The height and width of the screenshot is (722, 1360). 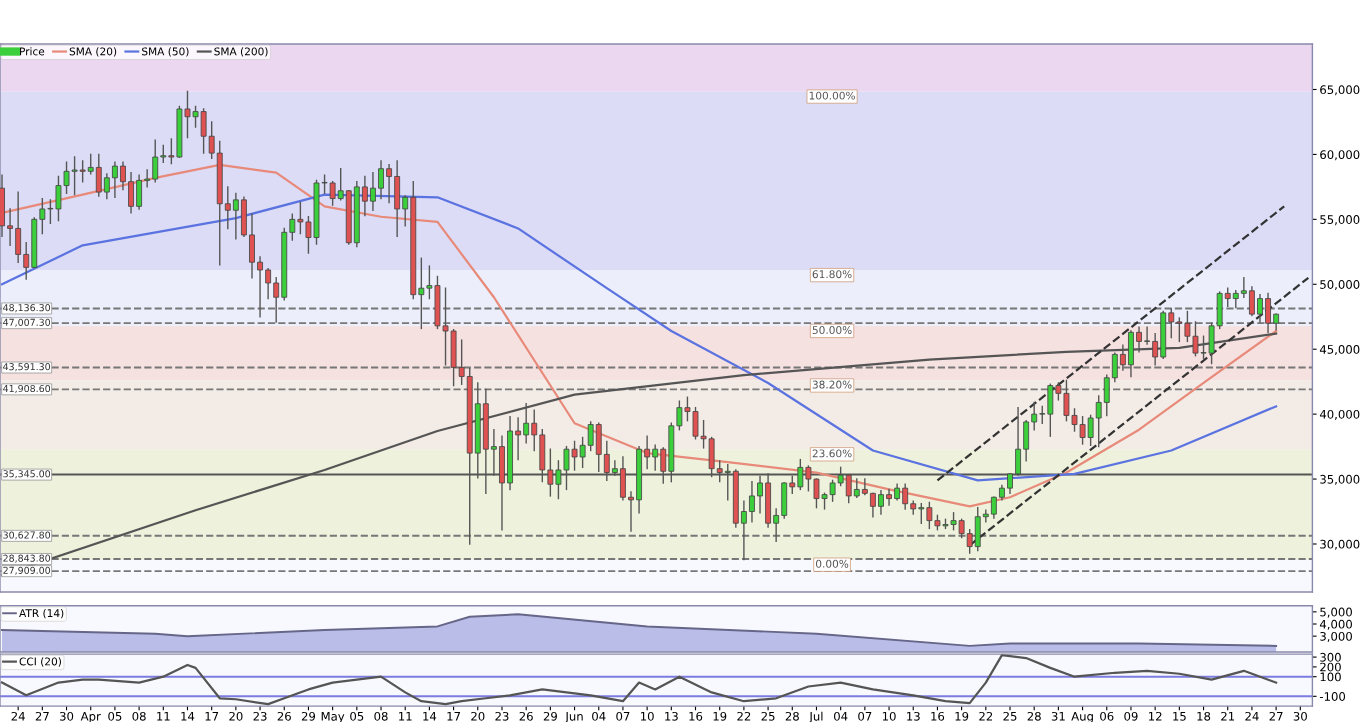 I want to click on line-series, so click(x=639, y=680).